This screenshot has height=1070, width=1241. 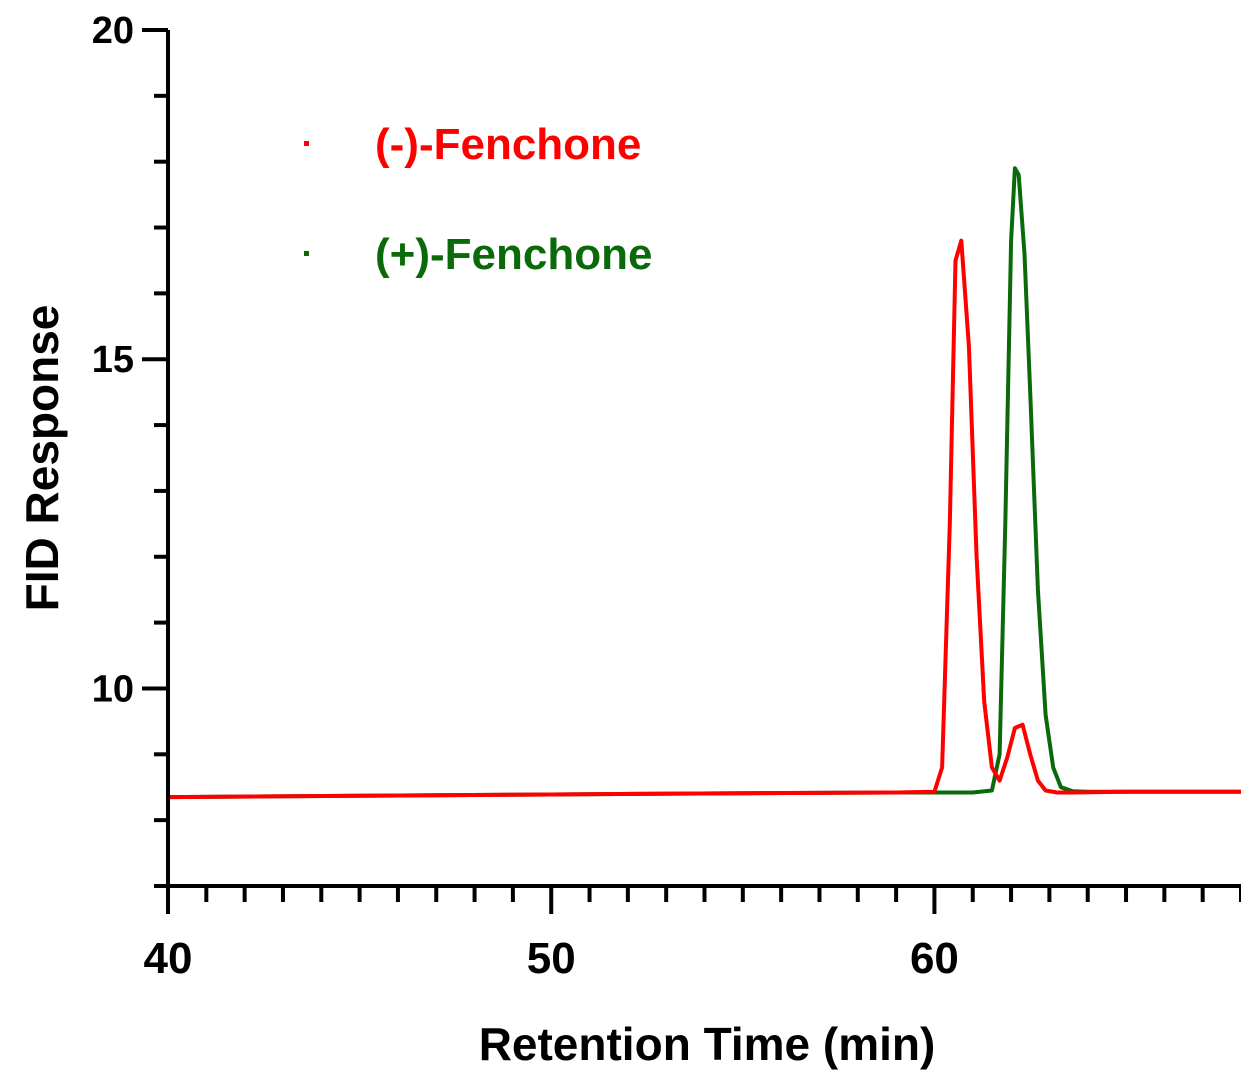 I want to click on y-tick-label: 15, so click(x=113, y=360).